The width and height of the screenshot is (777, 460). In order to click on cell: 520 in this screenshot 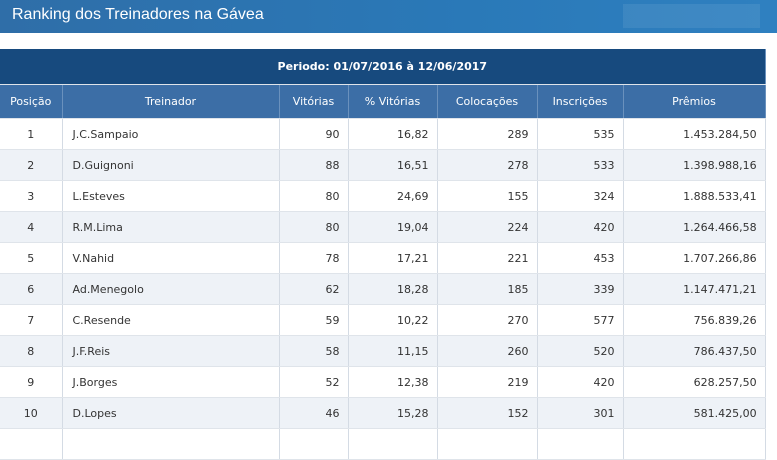, I will do `click(580, 351)`.